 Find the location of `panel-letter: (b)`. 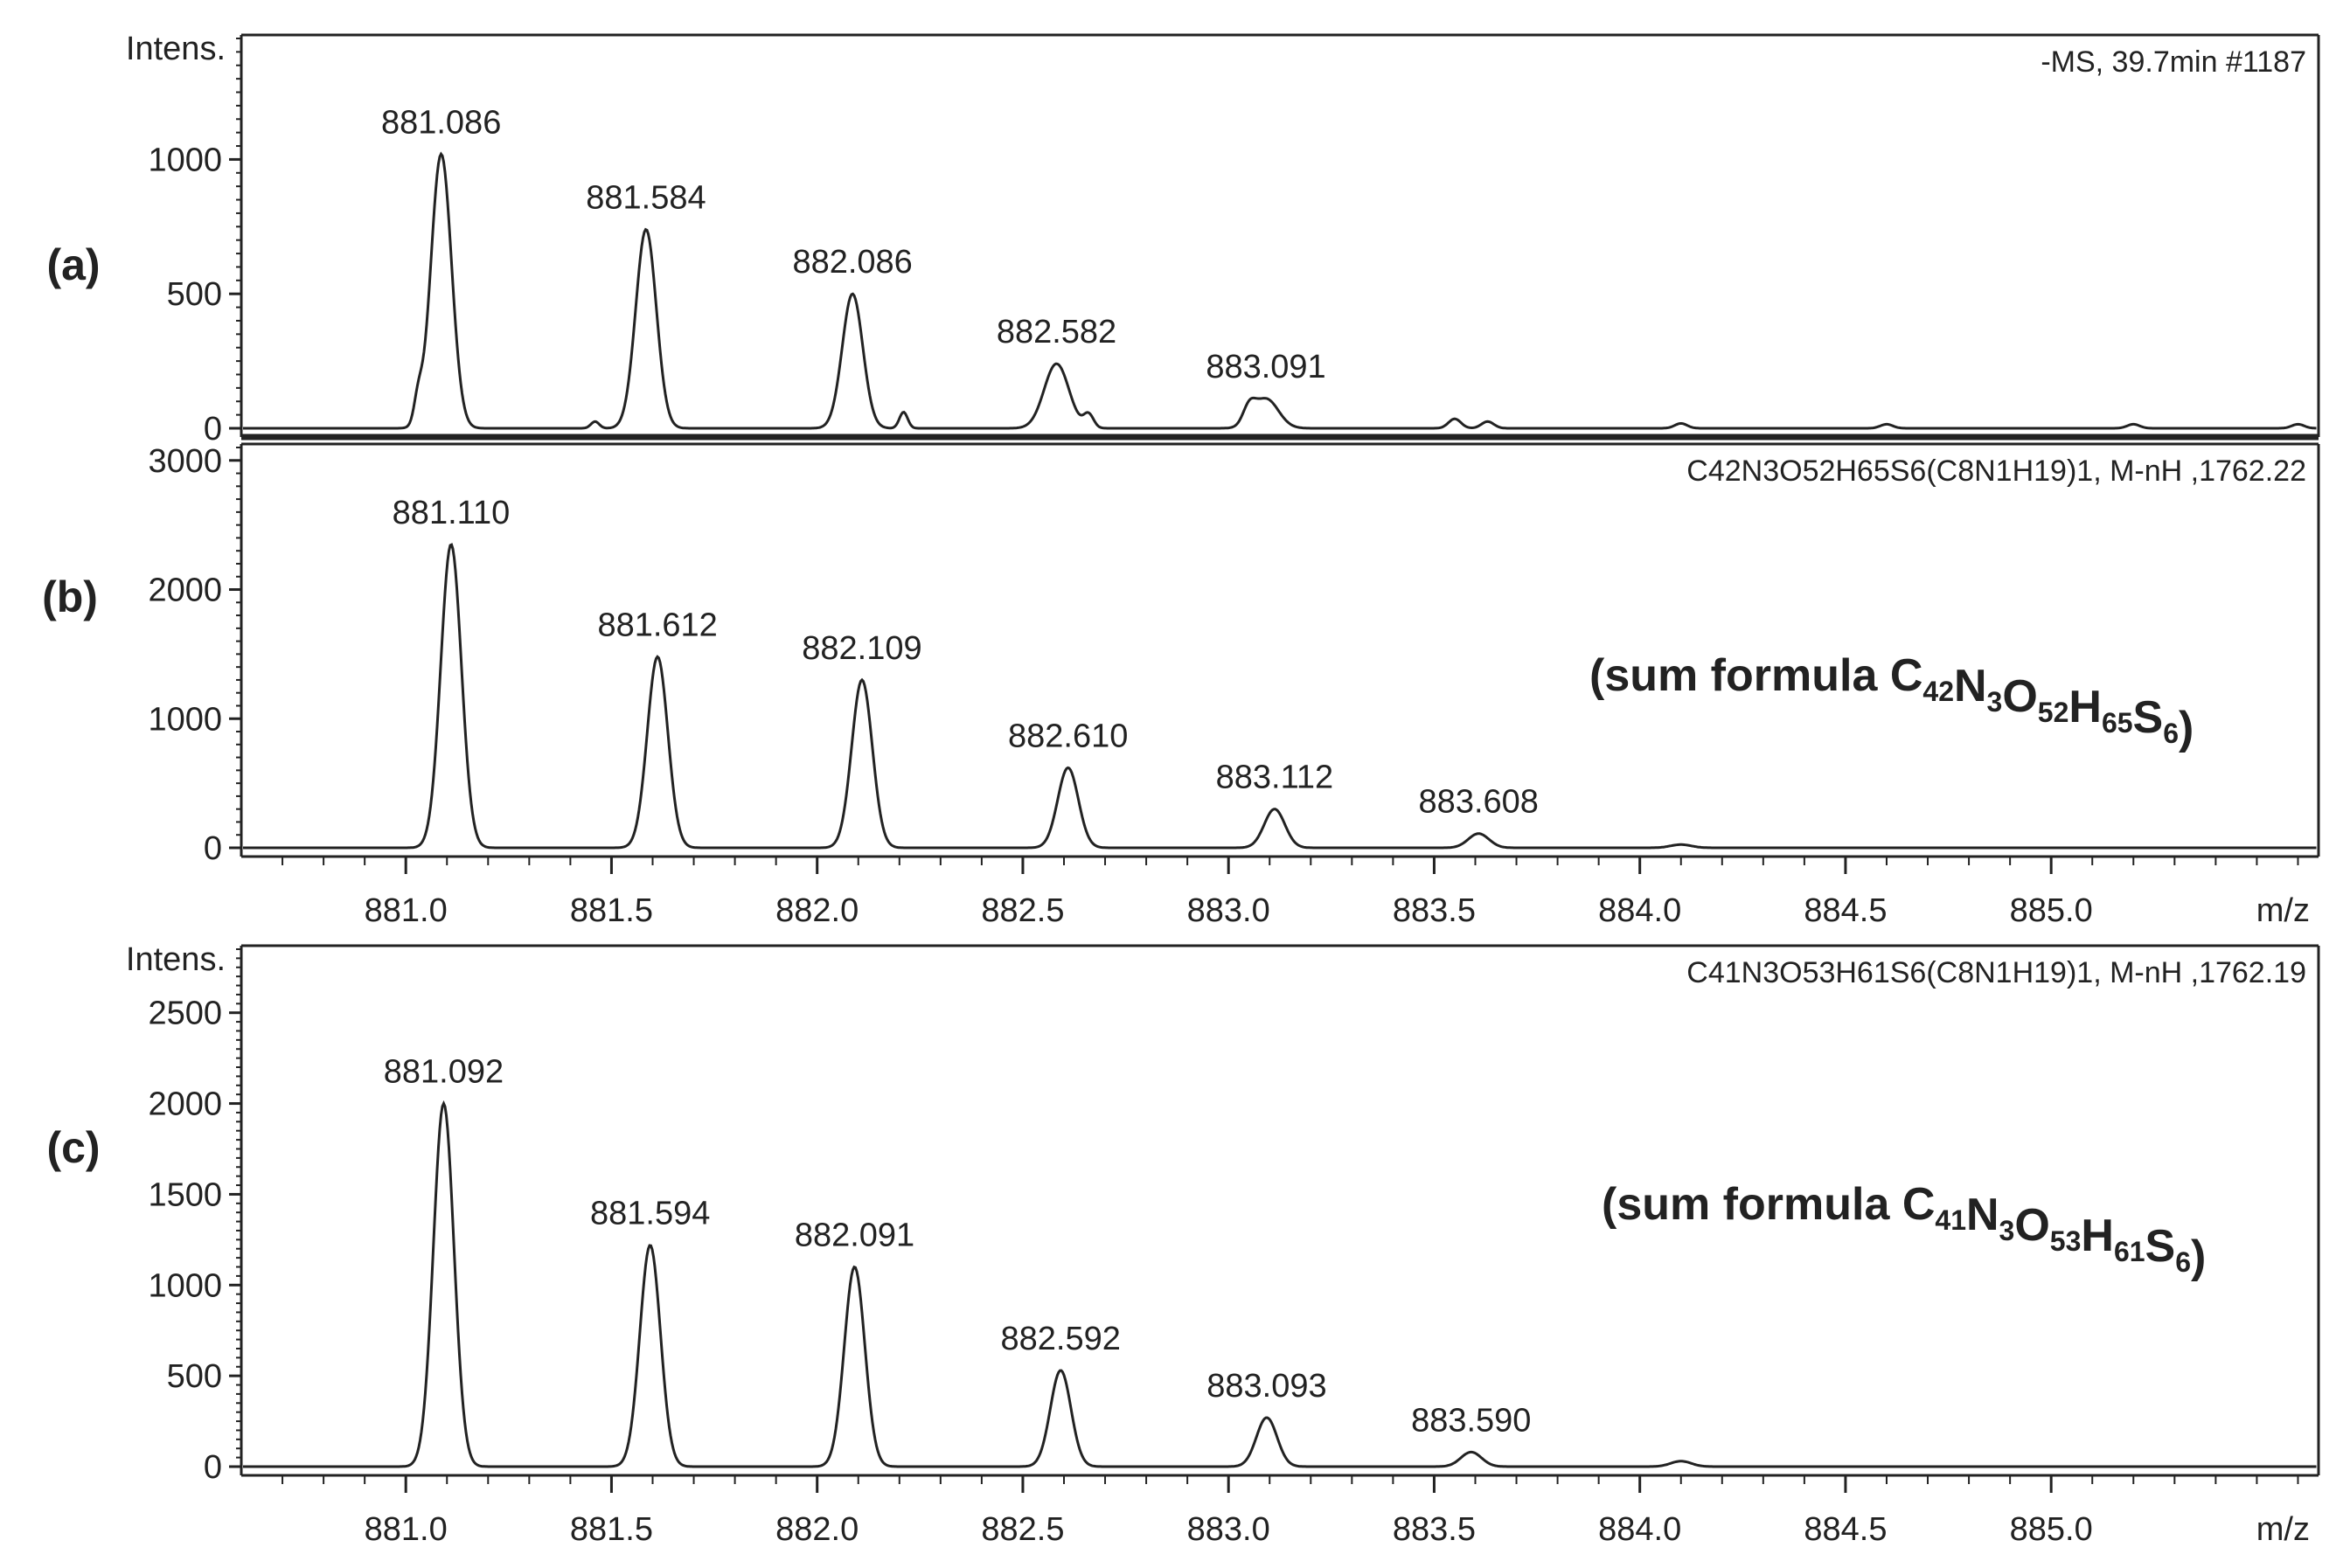

panel-letter: (b) is located at coordinates (70, 597).